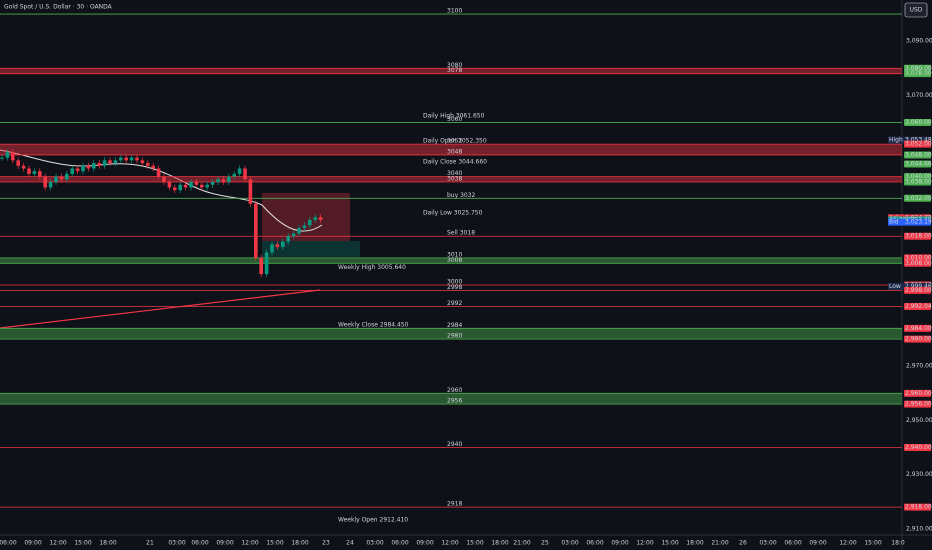 The width and height of the screenshot is (932, 550). Describe the element at coordinates (919, 41) in the screenshot. I see `price-tick-label: 3,090.000` at that location.